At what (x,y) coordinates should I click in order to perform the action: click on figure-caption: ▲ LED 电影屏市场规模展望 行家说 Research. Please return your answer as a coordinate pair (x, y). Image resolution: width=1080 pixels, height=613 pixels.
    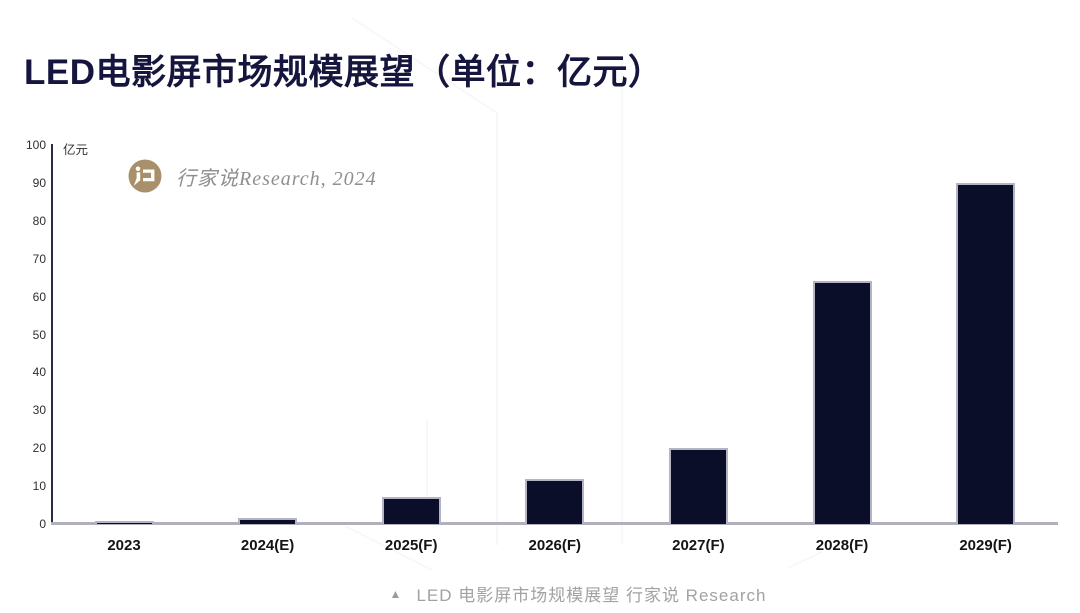
    Looking at the image, I should click on (559, 593).